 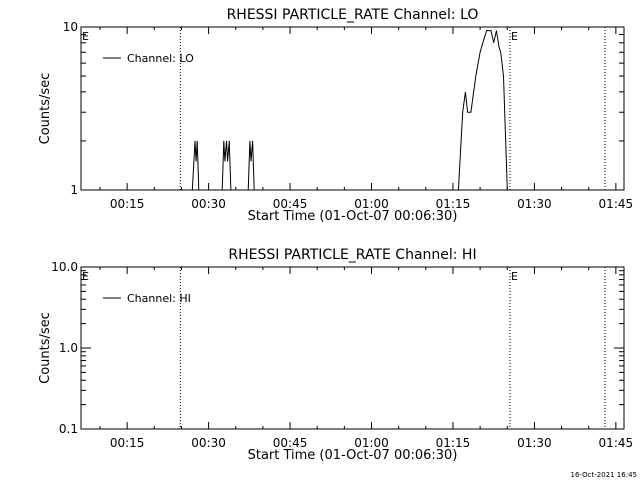 What do you see at coordinates (68, 348) in the screenshot?
I see `panel-2-y-tick-label: 1.0` at bounding box center [68, 348].